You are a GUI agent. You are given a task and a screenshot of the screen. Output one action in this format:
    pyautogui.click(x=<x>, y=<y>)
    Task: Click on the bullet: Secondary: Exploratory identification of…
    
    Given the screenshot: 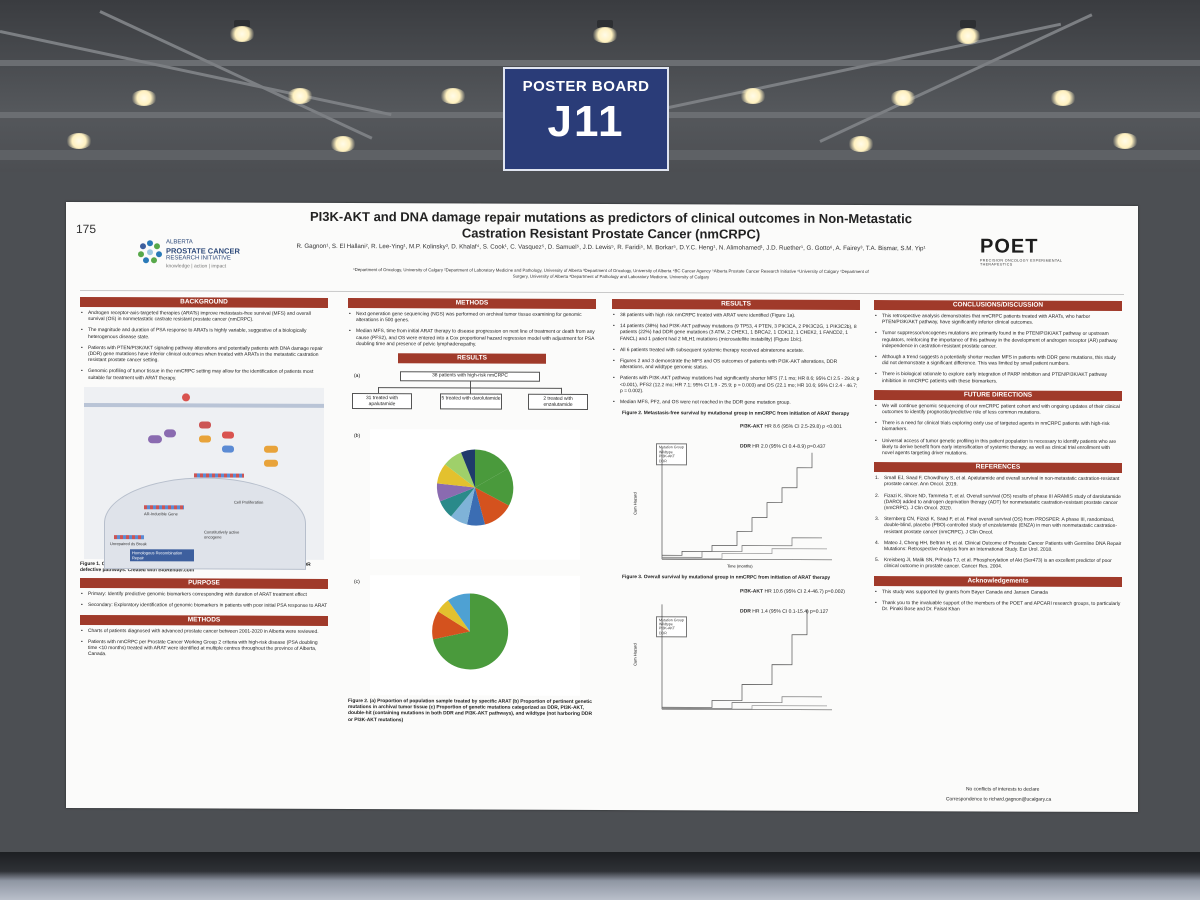 What is the action you would take?
    pyautogui.click(x=204, y=606)
    